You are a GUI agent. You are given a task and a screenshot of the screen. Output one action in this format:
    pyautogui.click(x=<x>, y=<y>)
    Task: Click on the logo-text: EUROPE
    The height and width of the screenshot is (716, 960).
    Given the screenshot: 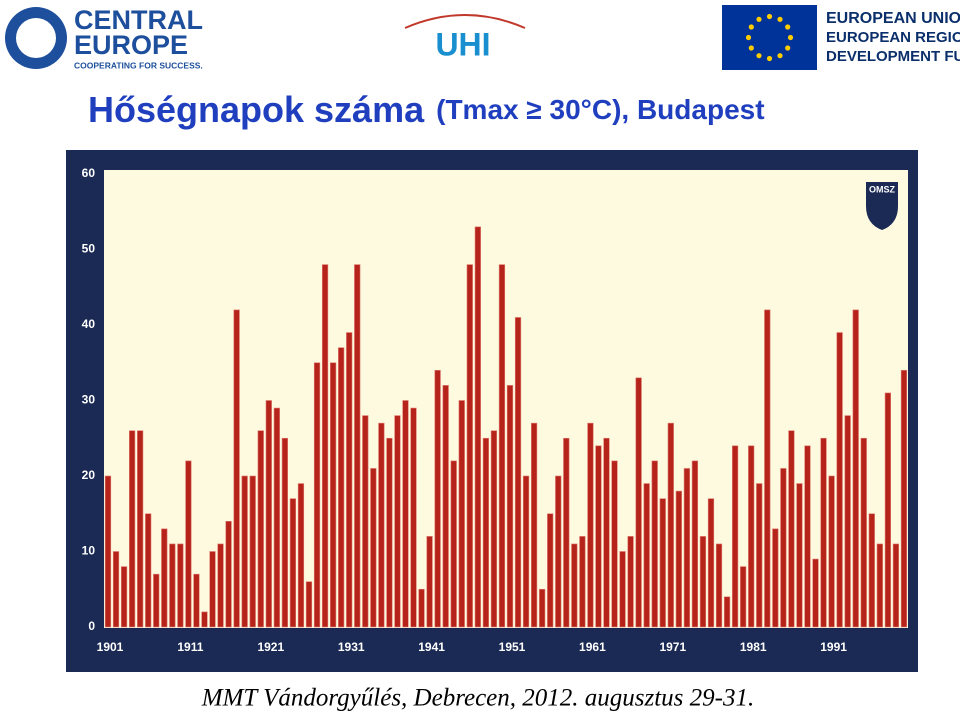 What is the action you would take?
    pyautogui.click(x=131, y=45)
    